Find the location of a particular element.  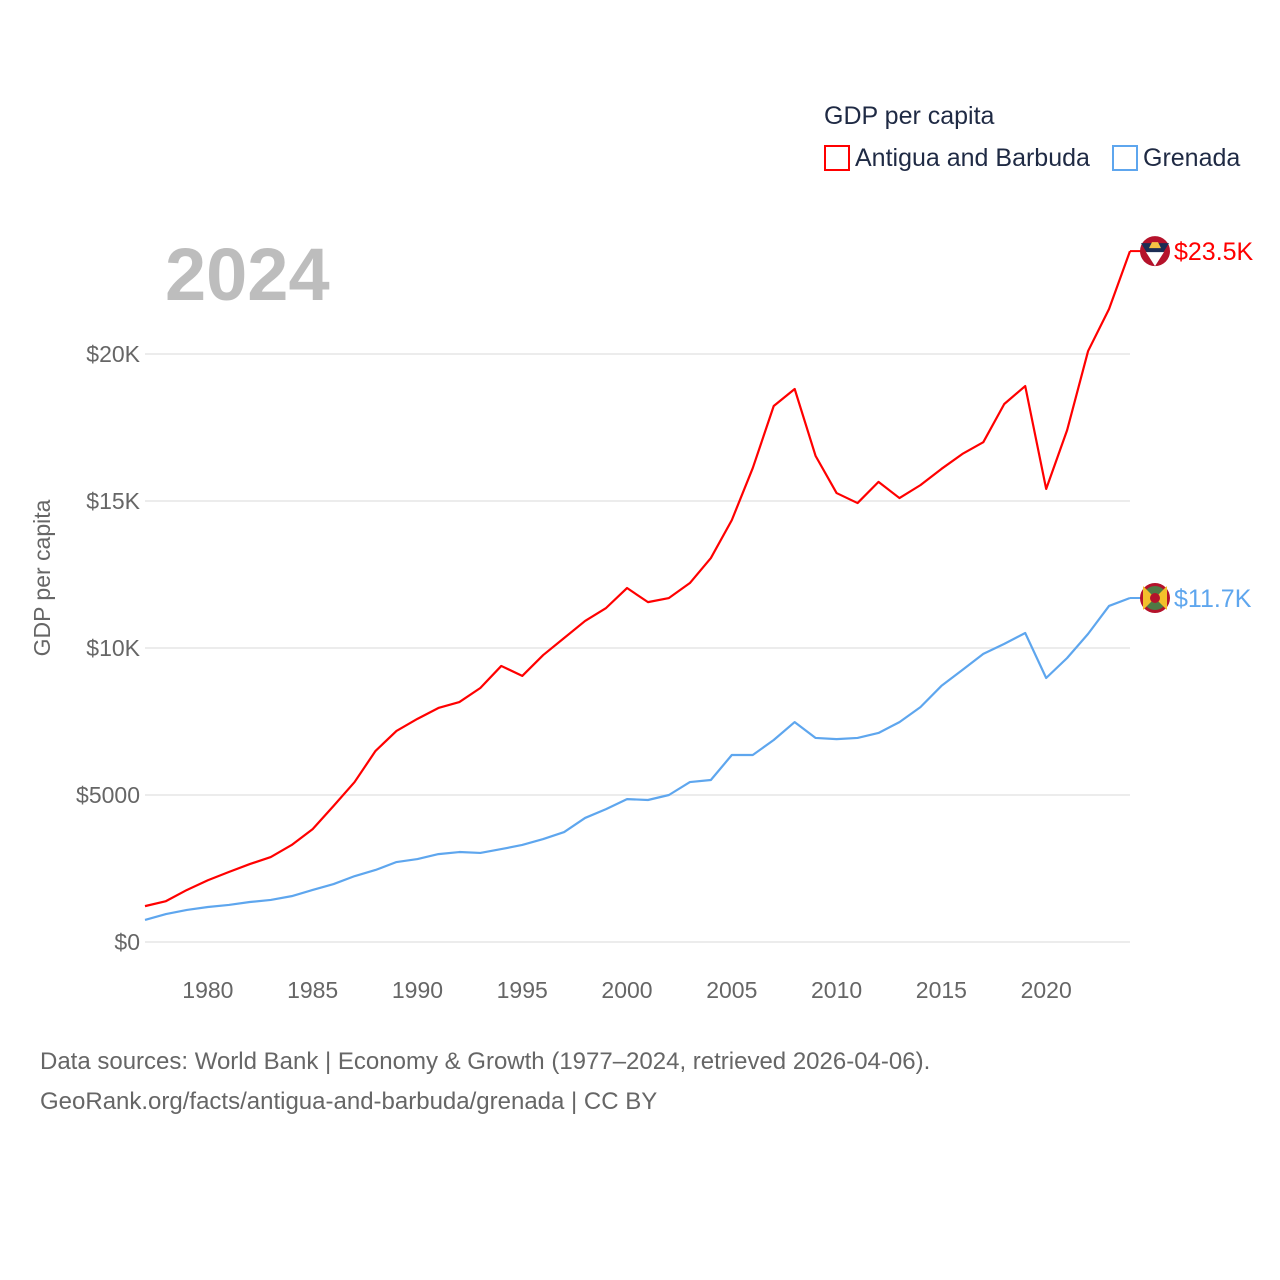

legend-swatch-antigua is located at coordinates (837, 158).